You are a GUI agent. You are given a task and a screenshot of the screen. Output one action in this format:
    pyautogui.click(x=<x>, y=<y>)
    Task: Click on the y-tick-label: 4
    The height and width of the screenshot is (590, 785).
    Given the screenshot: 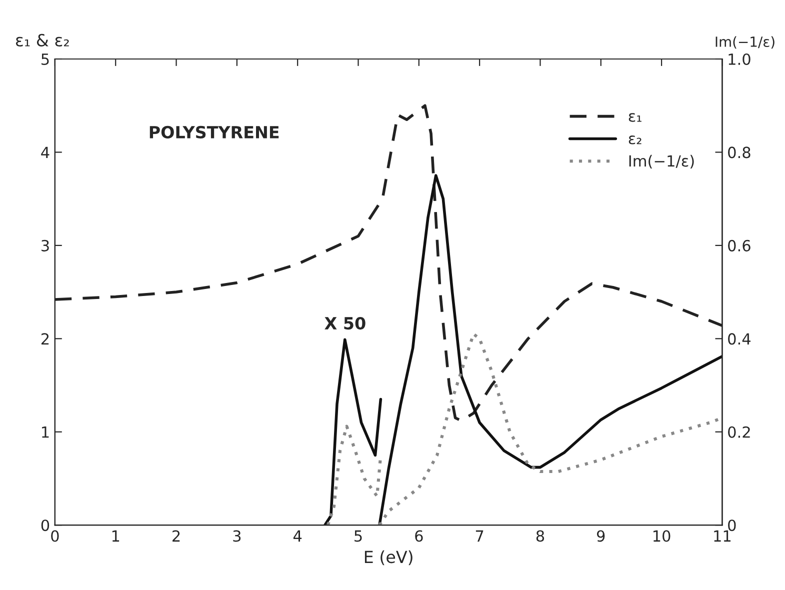 What is the action you would take?
    pyautogui.click(x=45, y=152)
    